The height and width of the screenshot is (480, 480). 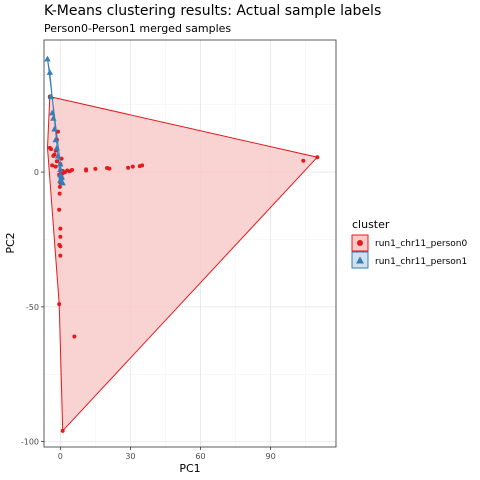 I want to click on y-tick-label: -100, so click(x=30, y=442).